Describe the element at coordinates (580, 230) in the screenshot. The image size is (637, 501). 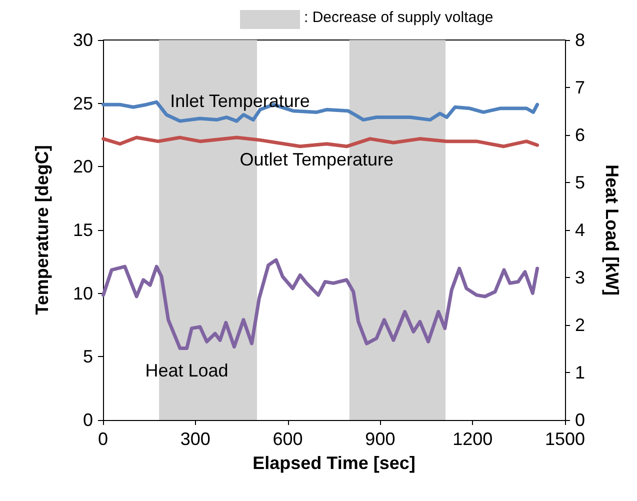
I see `y2-tick-label: 4` at that location.